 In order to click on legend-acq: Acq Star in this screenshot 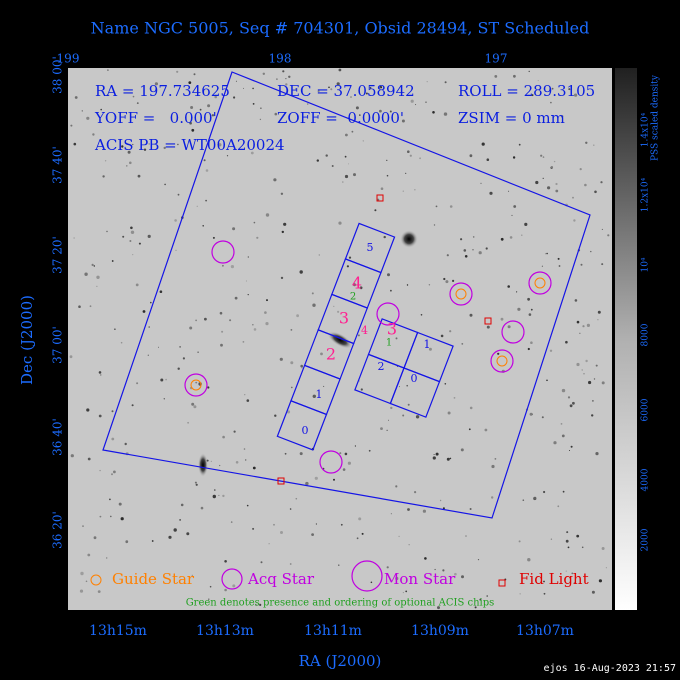, I will do `click(281, 579)`.